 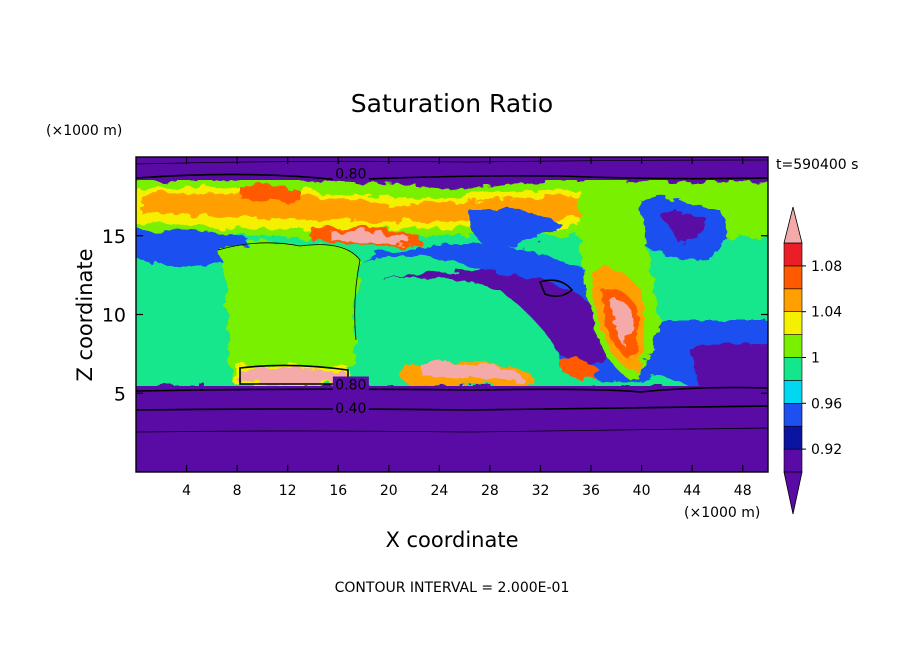 I want to click on x-tick-label: 48, so click(x=743, y=491).